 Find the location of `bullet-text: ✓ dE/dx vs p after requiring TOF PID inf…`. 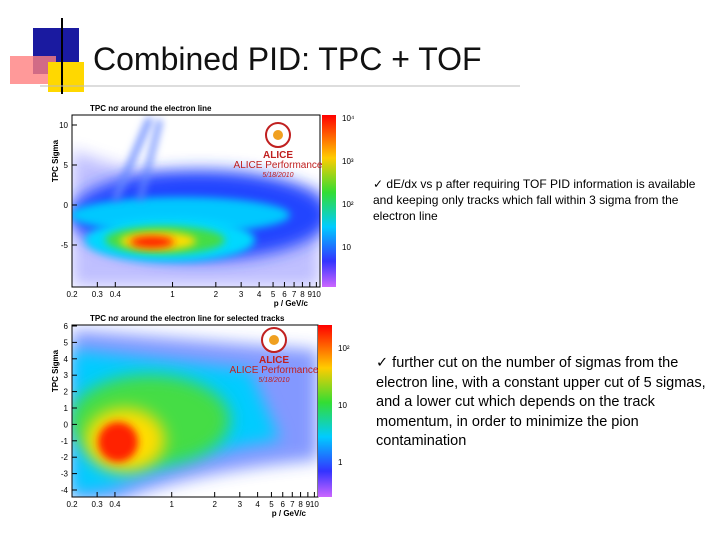

bullet-text: ✓ dE/dx vs p after requiring TOF PID inf… is located at coordinates (534, 200).